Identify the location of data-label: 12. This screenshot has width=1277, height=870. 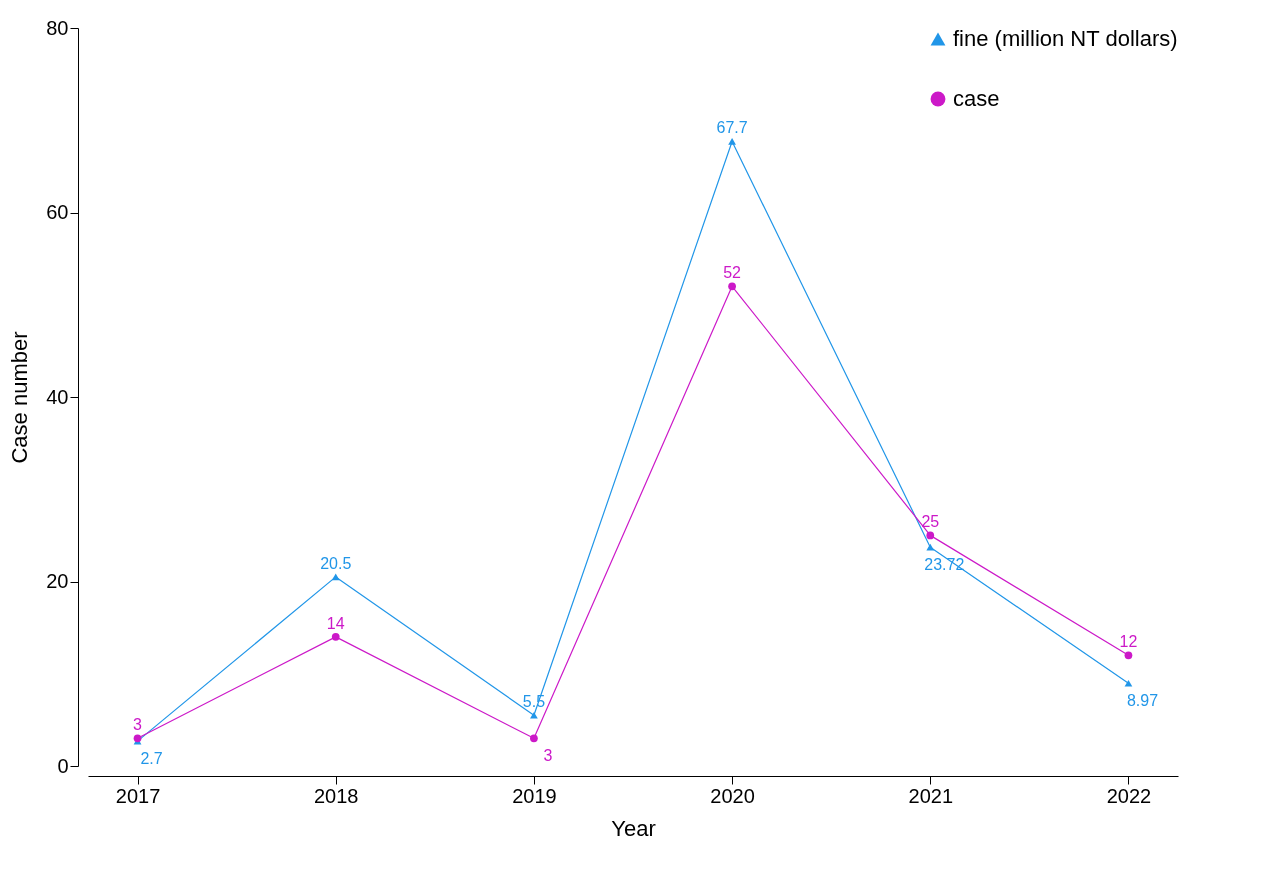
(1128, 642).